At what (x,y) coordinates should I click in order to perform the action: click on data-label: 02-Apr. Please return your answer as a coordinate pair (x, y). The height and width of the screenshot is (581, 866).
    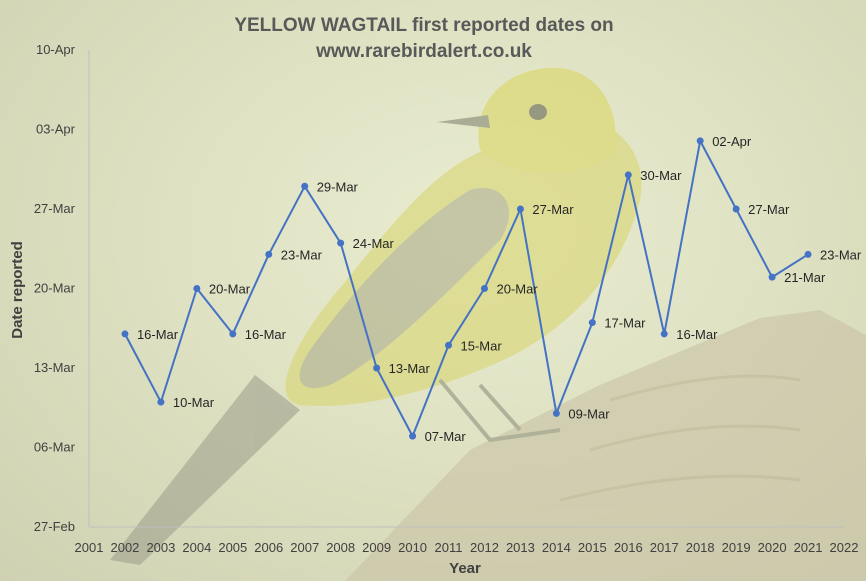
    Looking at the image, I should click on (732, 141).